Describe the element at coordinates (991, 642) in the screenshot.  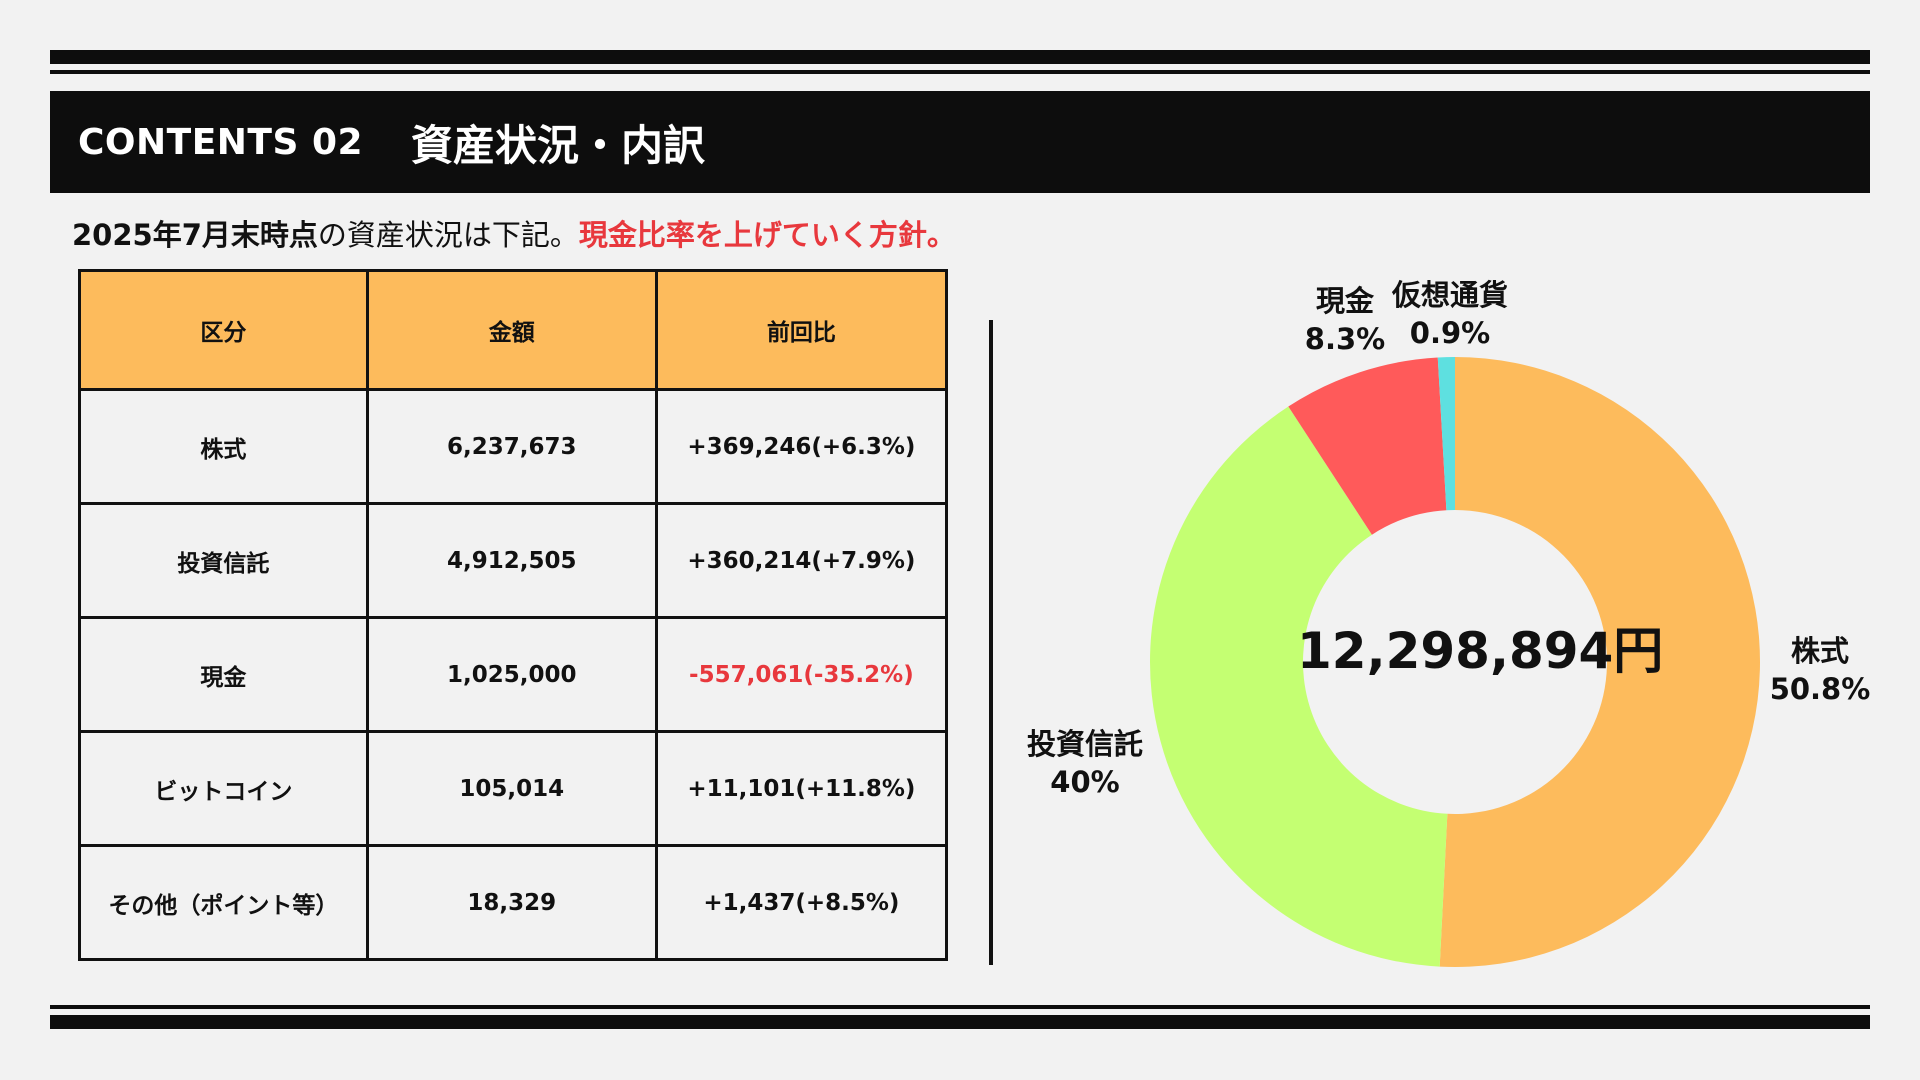
I see `vertical-divider` at that location.